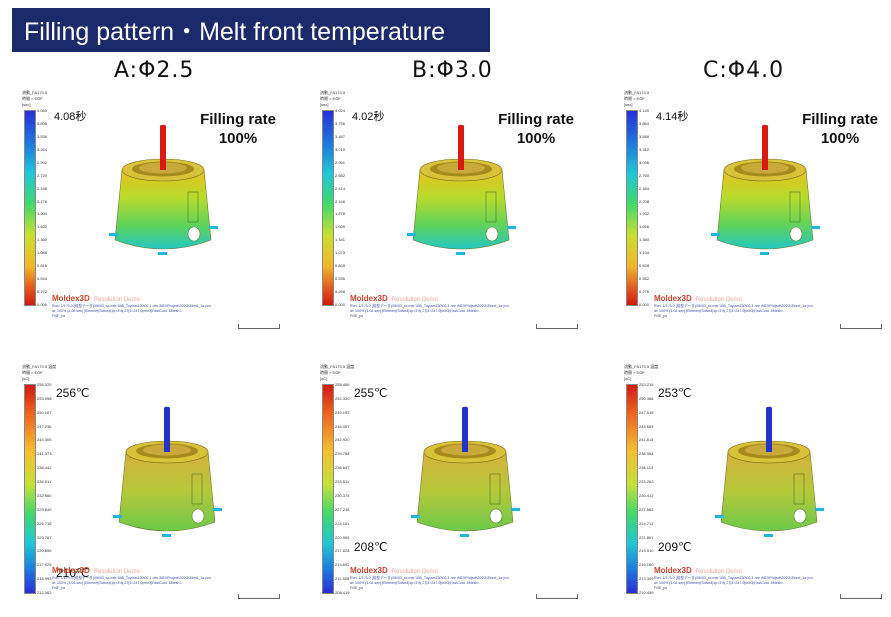 The height and width of the screenshot is (617, 891). I want to click on scale-tick-label: 0.805, so click(340, 266).